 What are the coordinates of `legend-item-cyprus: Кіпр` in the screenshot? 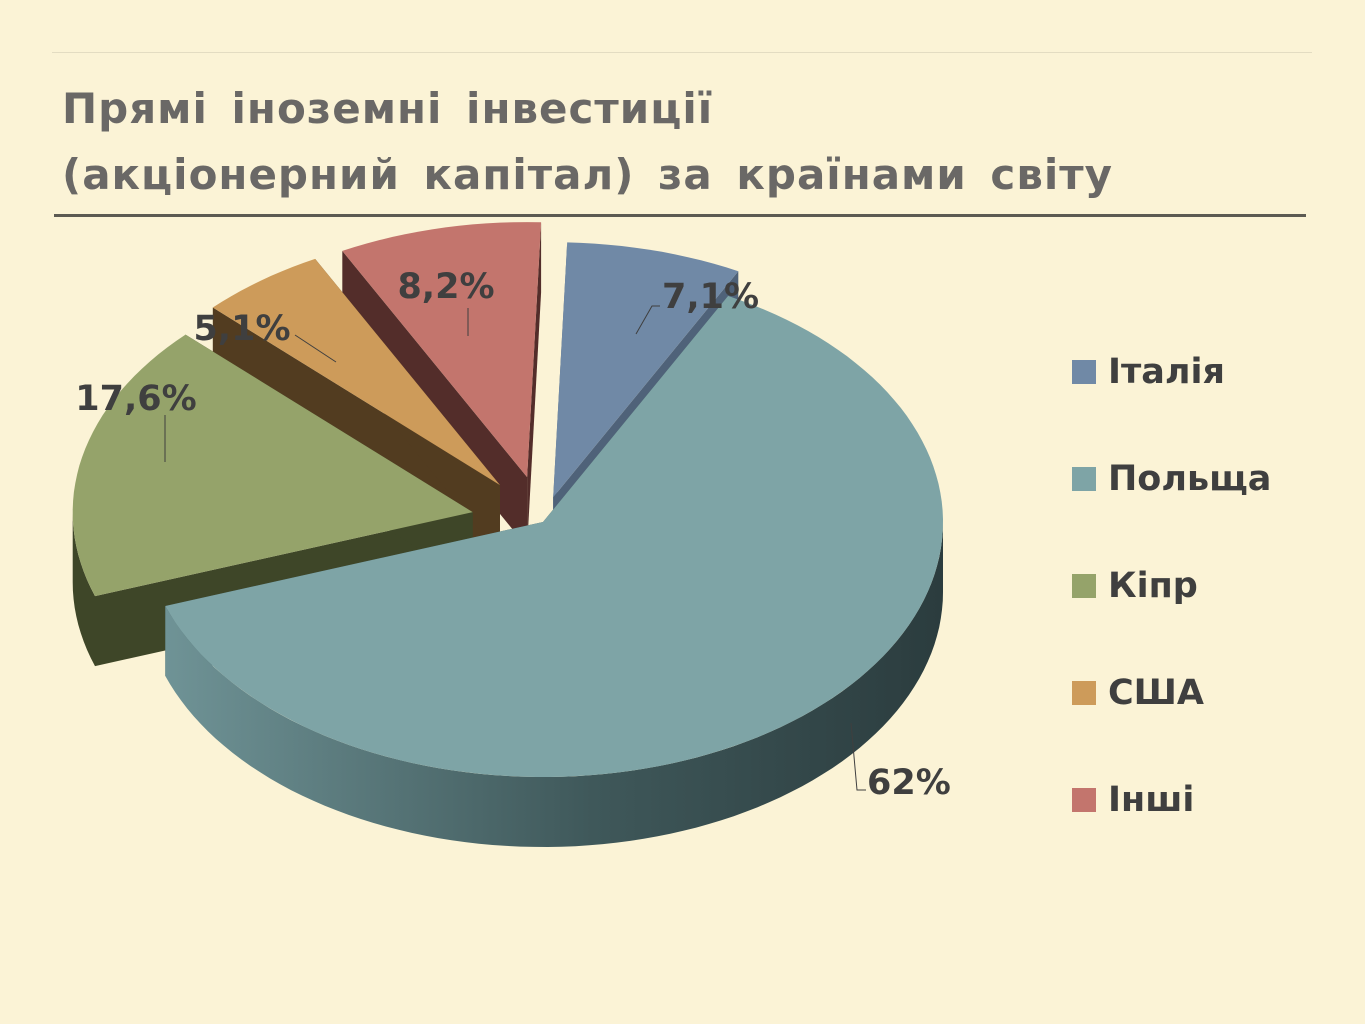 It's located at (1171, 585).